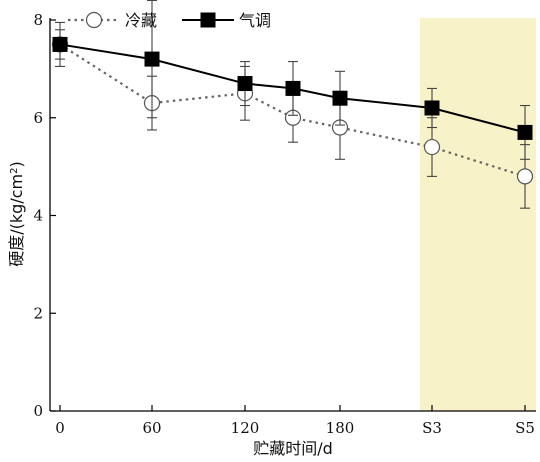 This screenshot has height=462, width=540. What do you see at coordinates (525, 428) in the screenshot?
I see `x-tick-label: S5` at bounding box center [525, 428].